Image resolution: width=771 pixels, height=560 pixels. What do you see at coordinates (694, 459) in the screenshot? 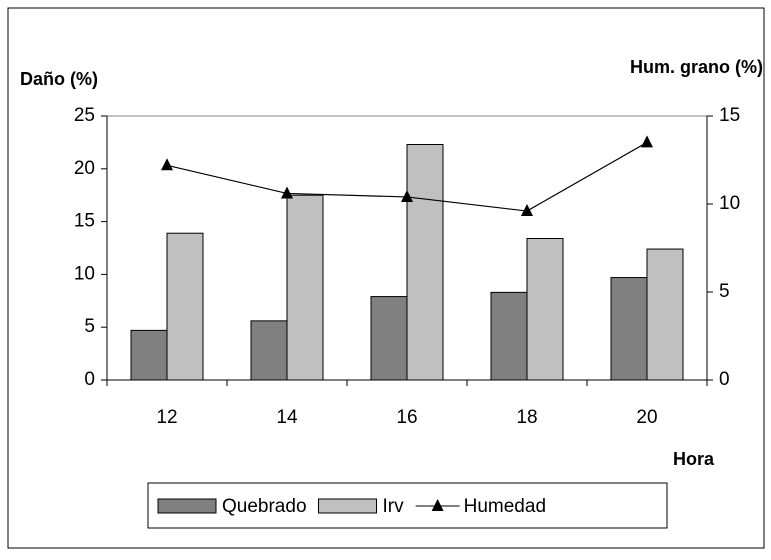
I see `x-axis-label: Hora` at bounding box center [694, 459].